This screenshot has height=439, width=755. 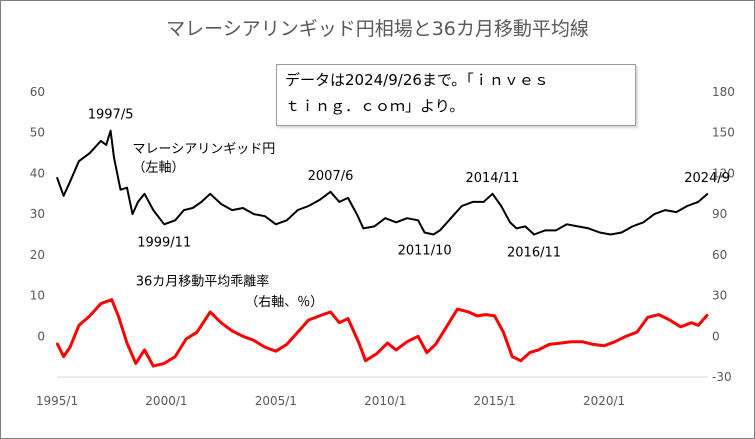 What do you see at coordinates (166, 401) in the screenshot?
I see `x-tick-label: 2000/1` at bounding box center [166, 401].